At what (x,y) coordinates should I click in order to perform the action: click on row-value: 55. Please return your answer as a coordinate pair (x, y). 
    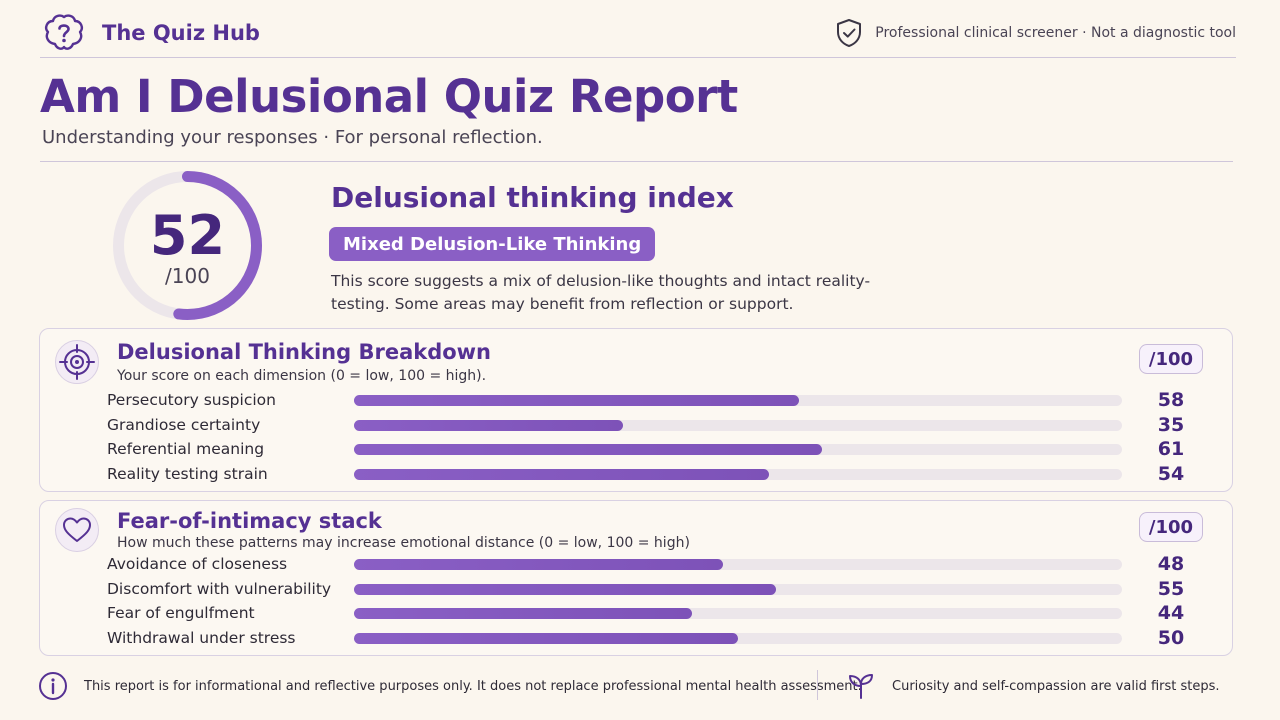
    Looking at the image, I should click on (1171, 588).